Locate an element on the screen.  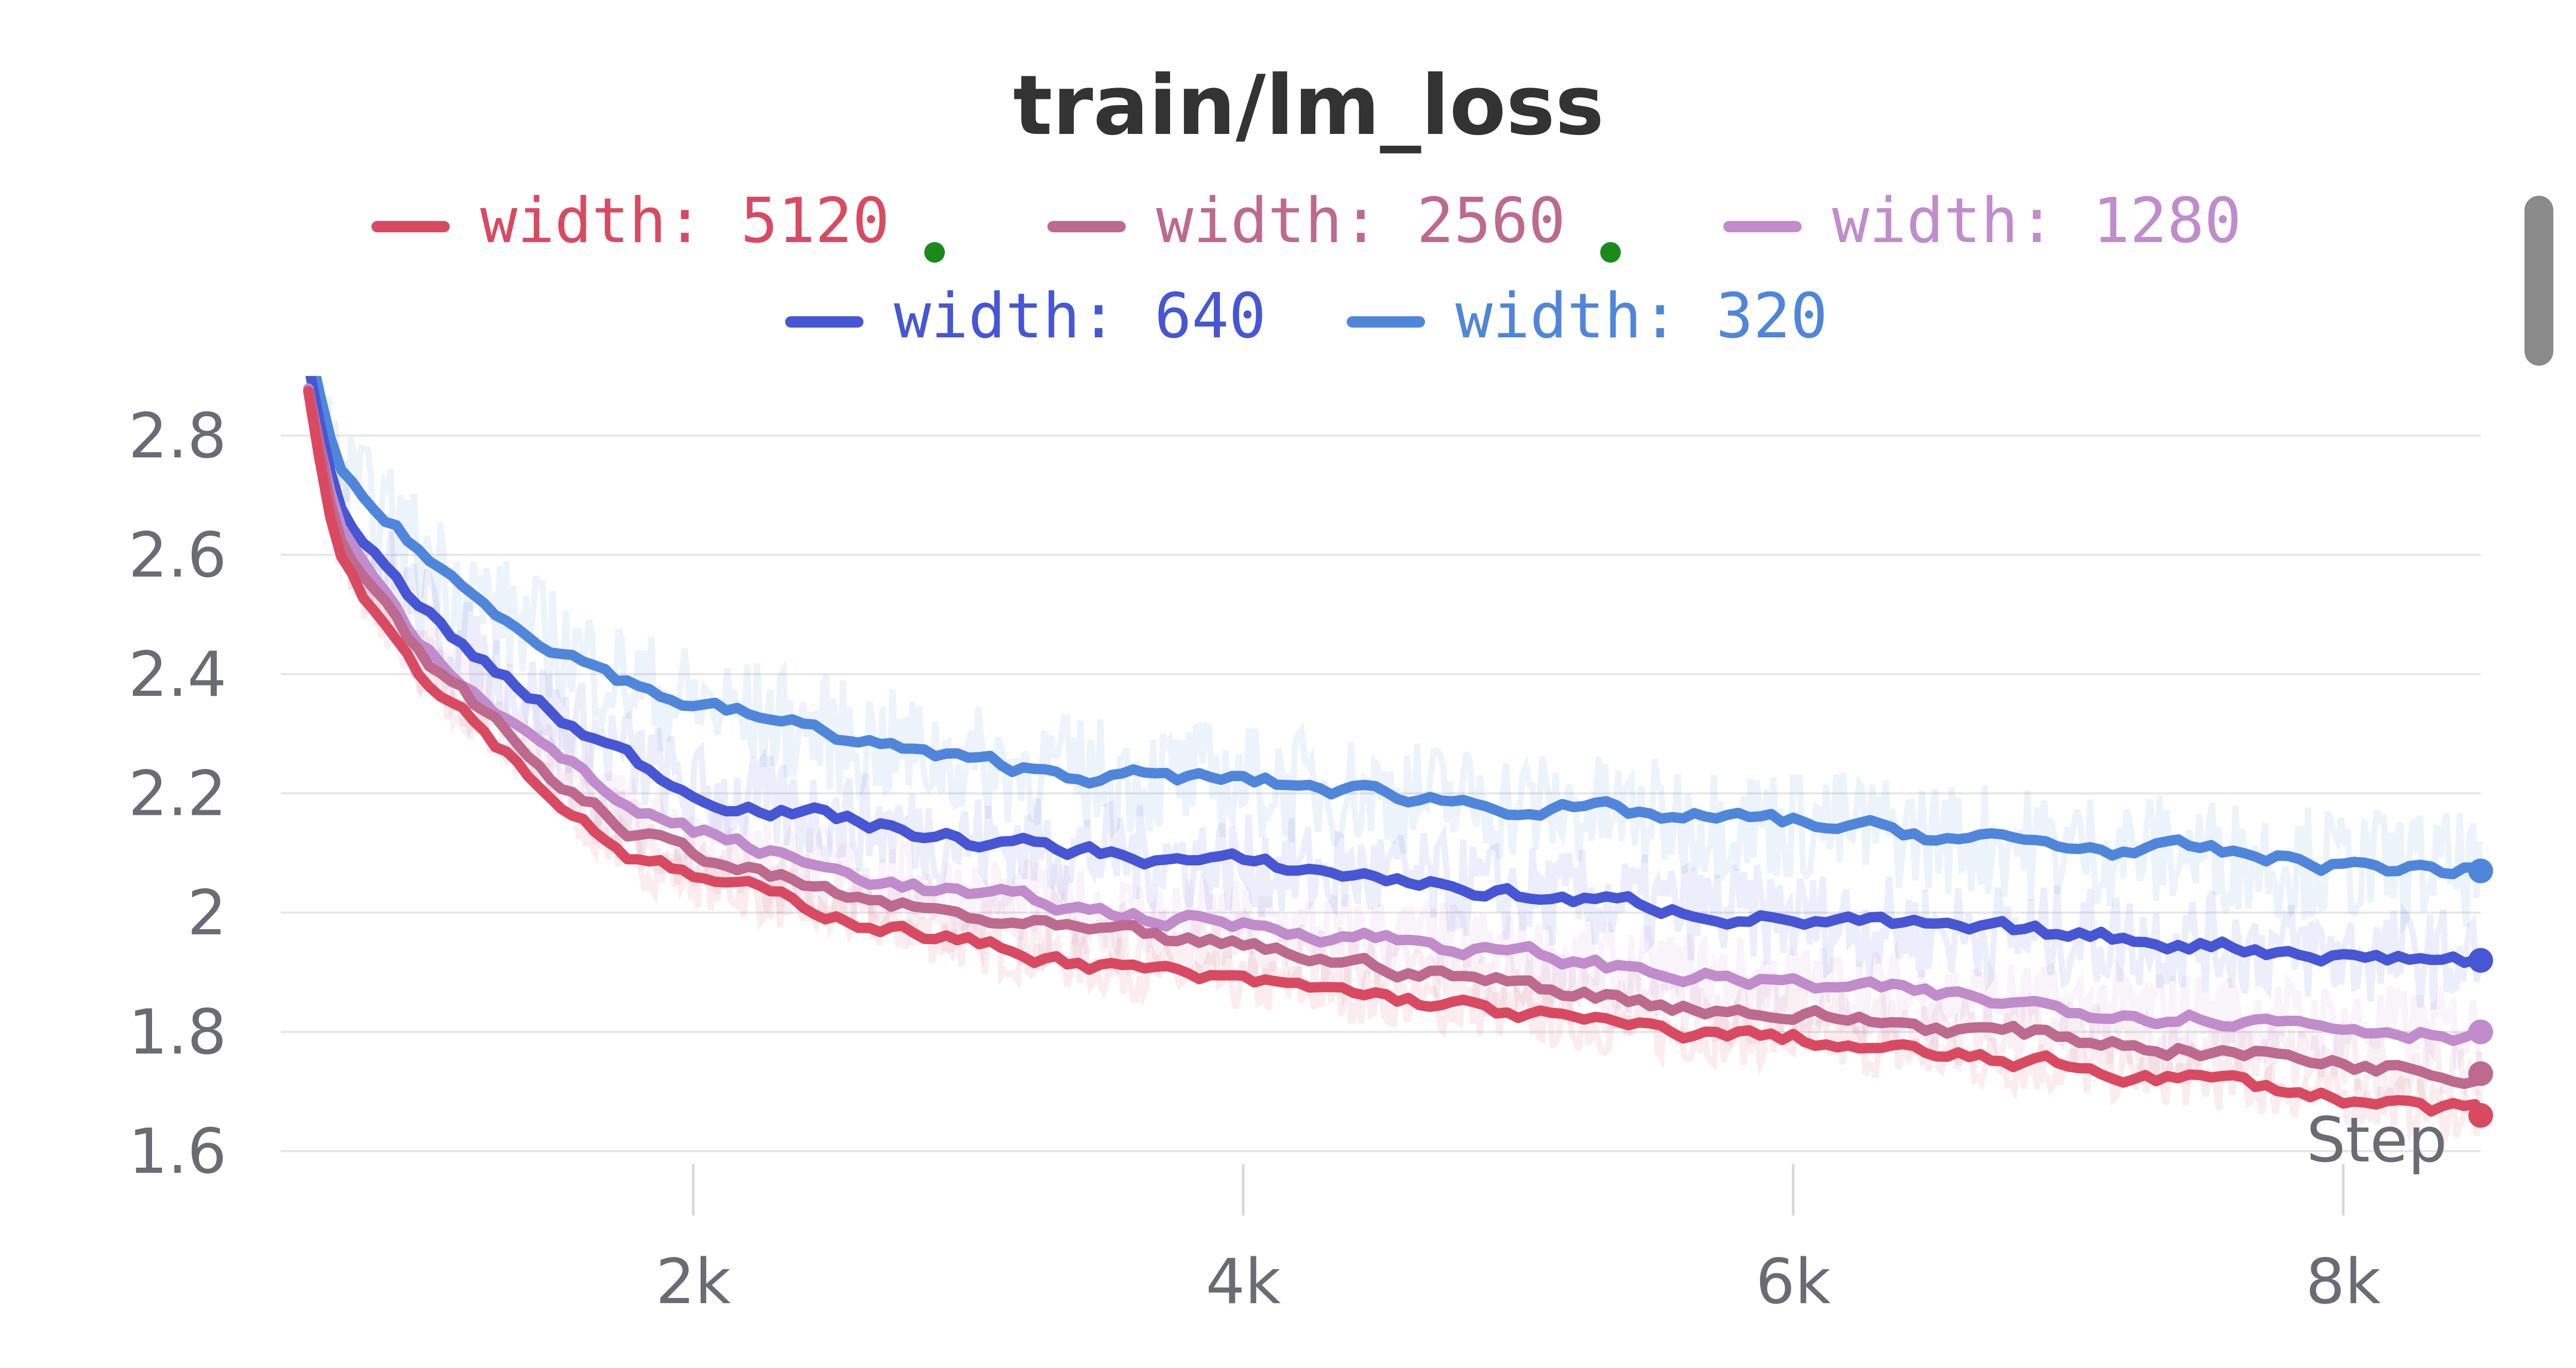
legend-item: width: 5120 is located at coordinates (658, 224).